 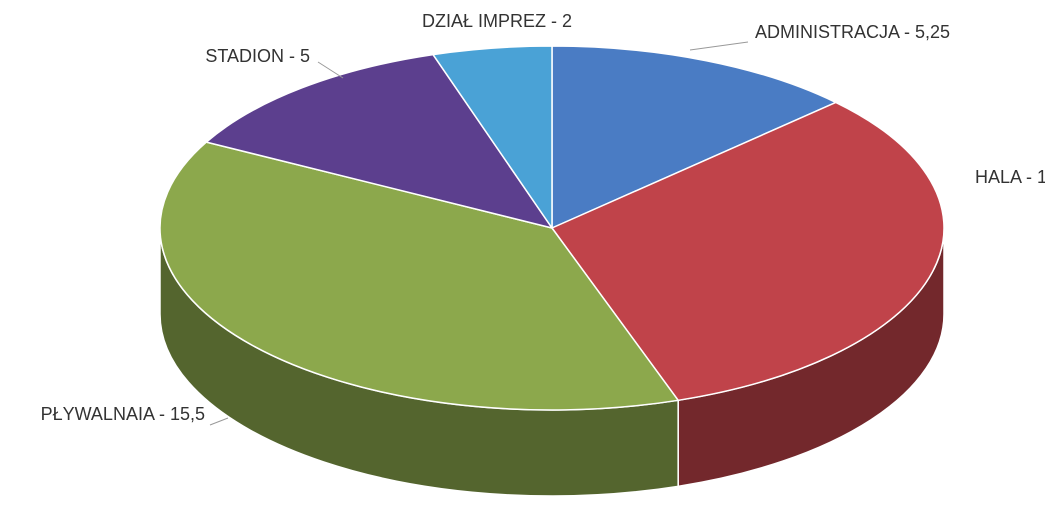 What do you see at coordinates (123, 414) in the screenshot?
I see `data-label: PŁYWALNAIA - 15,5` at bounding box center [123, 414].